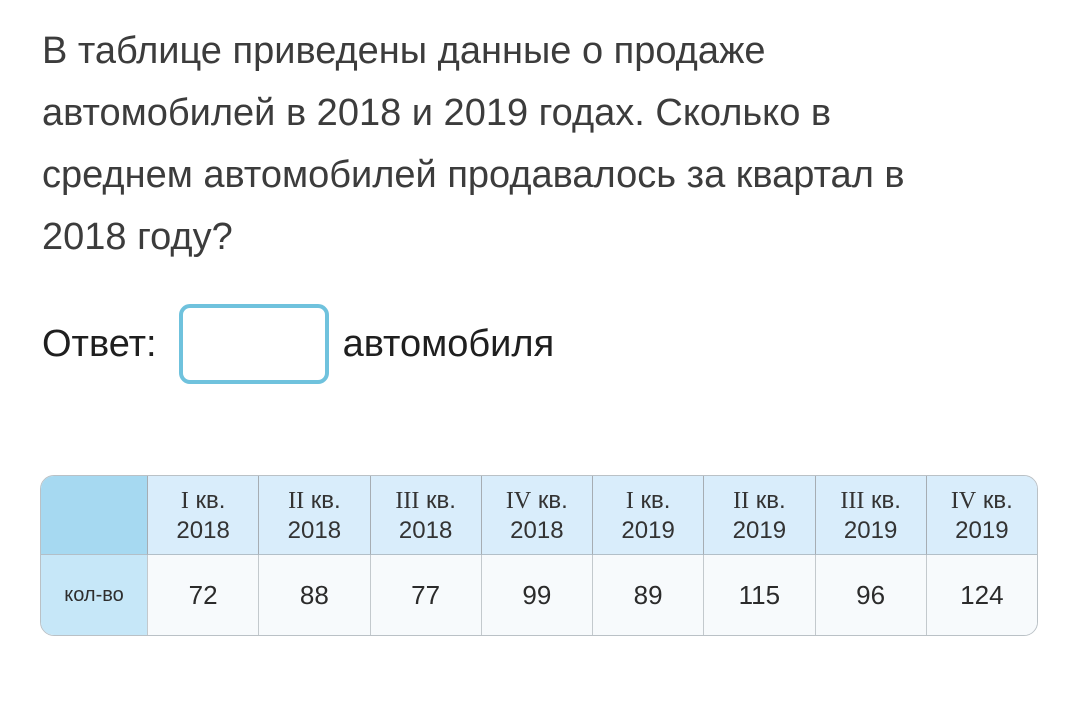 This screenshot has width=1080, height=717. What do you see at coordinates (94, 595) in the screenshot?
I see `row-label: кол-во` at bounding box center [94, 595].